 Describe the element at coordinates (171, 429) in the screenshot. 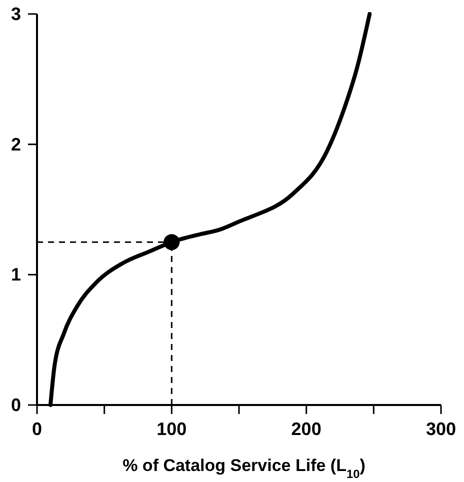

I see `x-tick-label: 100` at that location.